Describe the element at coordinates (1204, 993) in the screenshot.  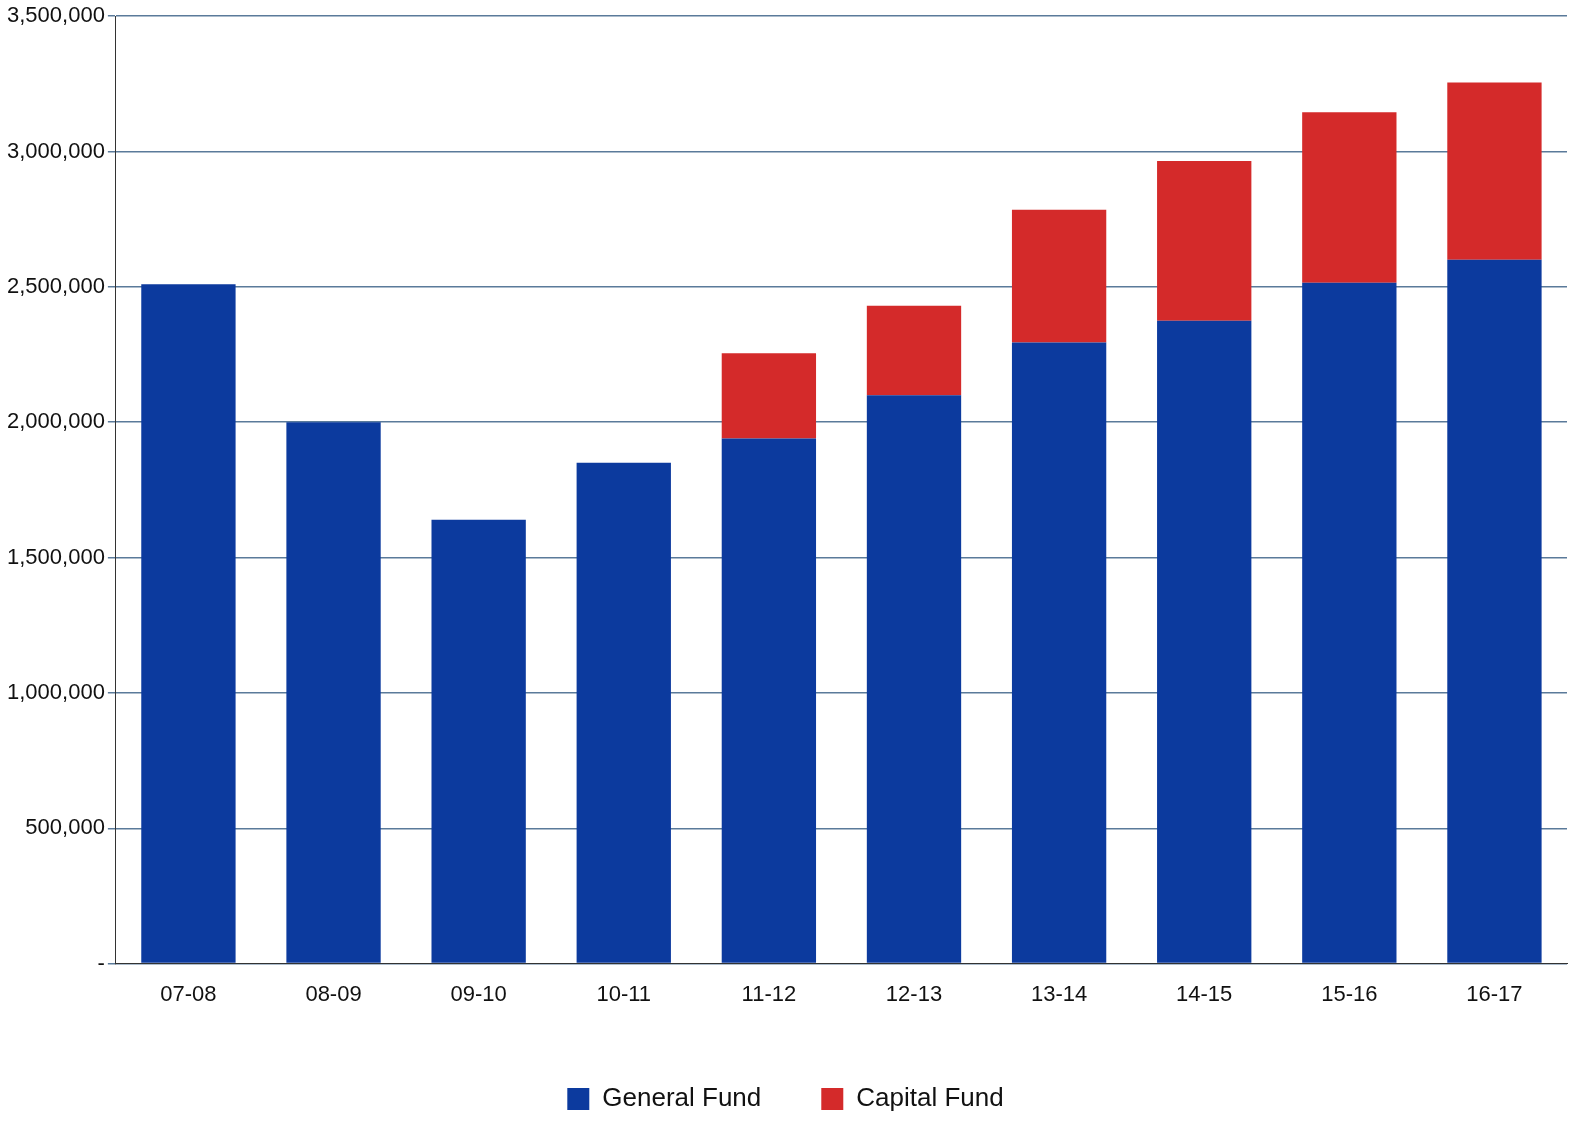
I see `x-tick-label: 14-15` at that location.